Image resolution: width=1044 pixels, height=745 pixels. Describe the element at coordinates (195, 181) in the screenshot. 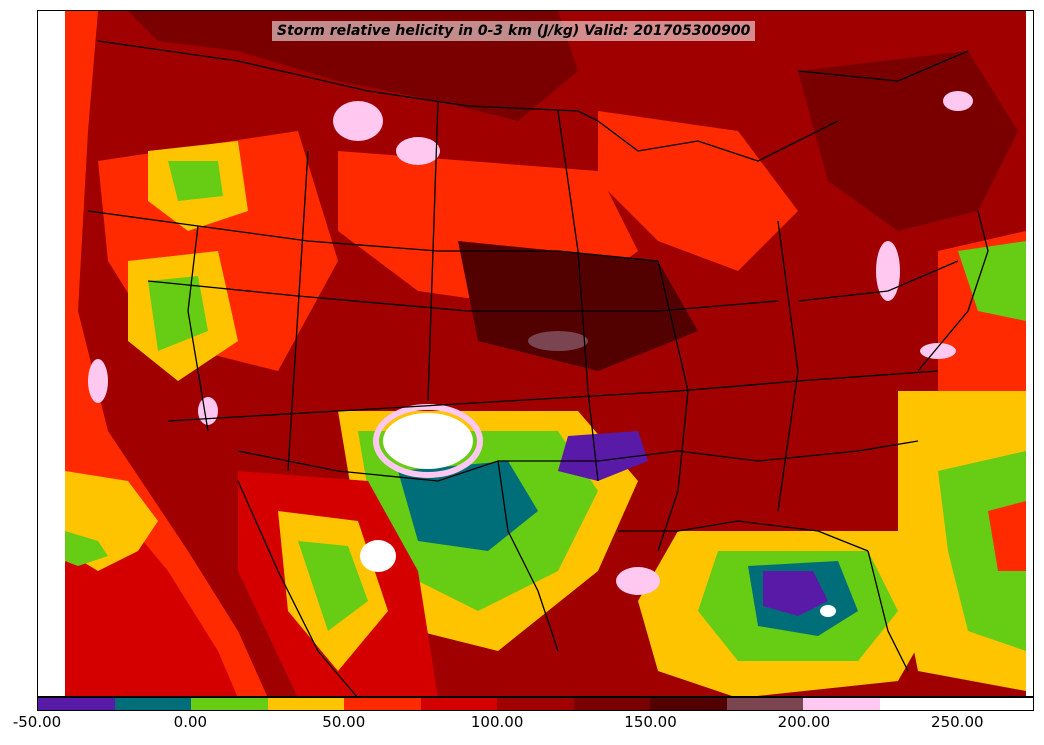

I see `west-green-patches` at that location.